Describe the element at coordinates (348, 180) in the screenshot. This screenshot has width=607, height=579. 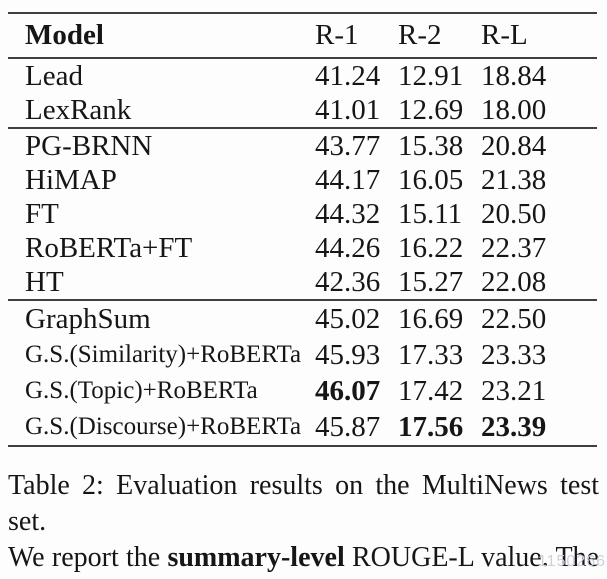
I see `r1-cell: 44.17` at that location.